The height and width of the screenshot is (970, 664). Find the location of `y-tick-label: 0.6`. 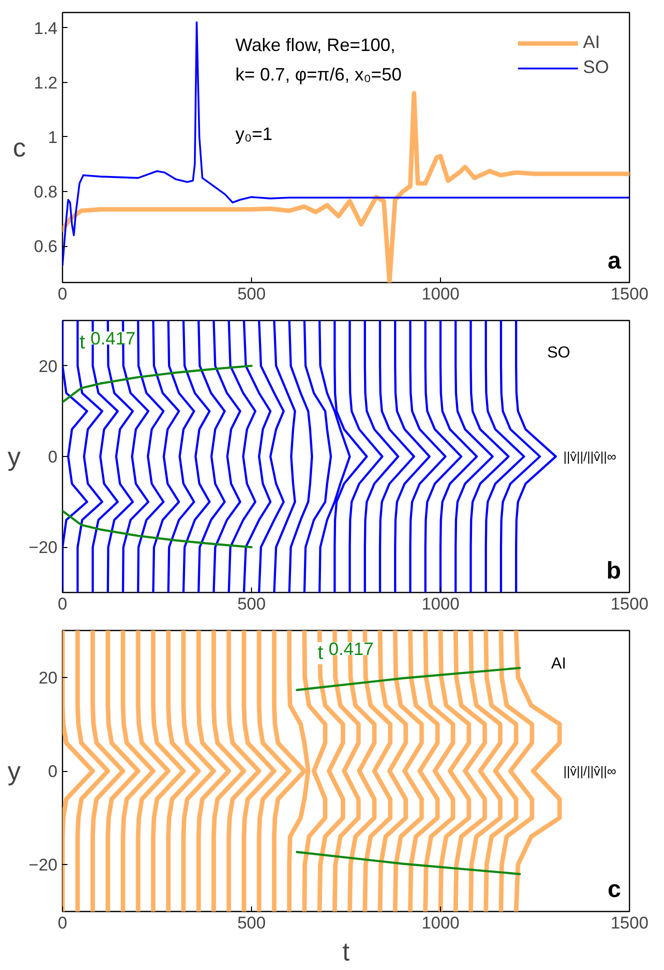

y-tick-label: 0.6 is located at coordinates (46, 246).